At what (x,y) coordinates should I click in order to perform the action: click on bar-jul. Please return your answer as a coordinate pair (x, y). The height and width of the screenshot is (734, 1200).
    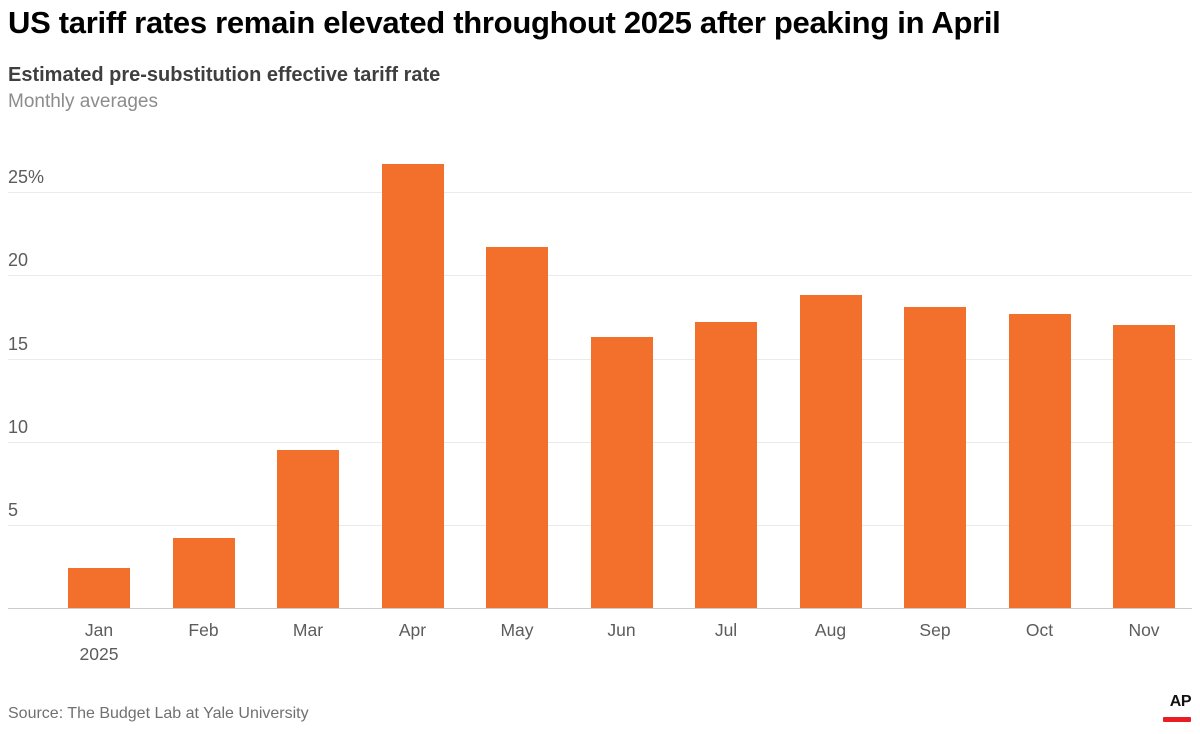
    Looking at the image, I should click on (726, 464).